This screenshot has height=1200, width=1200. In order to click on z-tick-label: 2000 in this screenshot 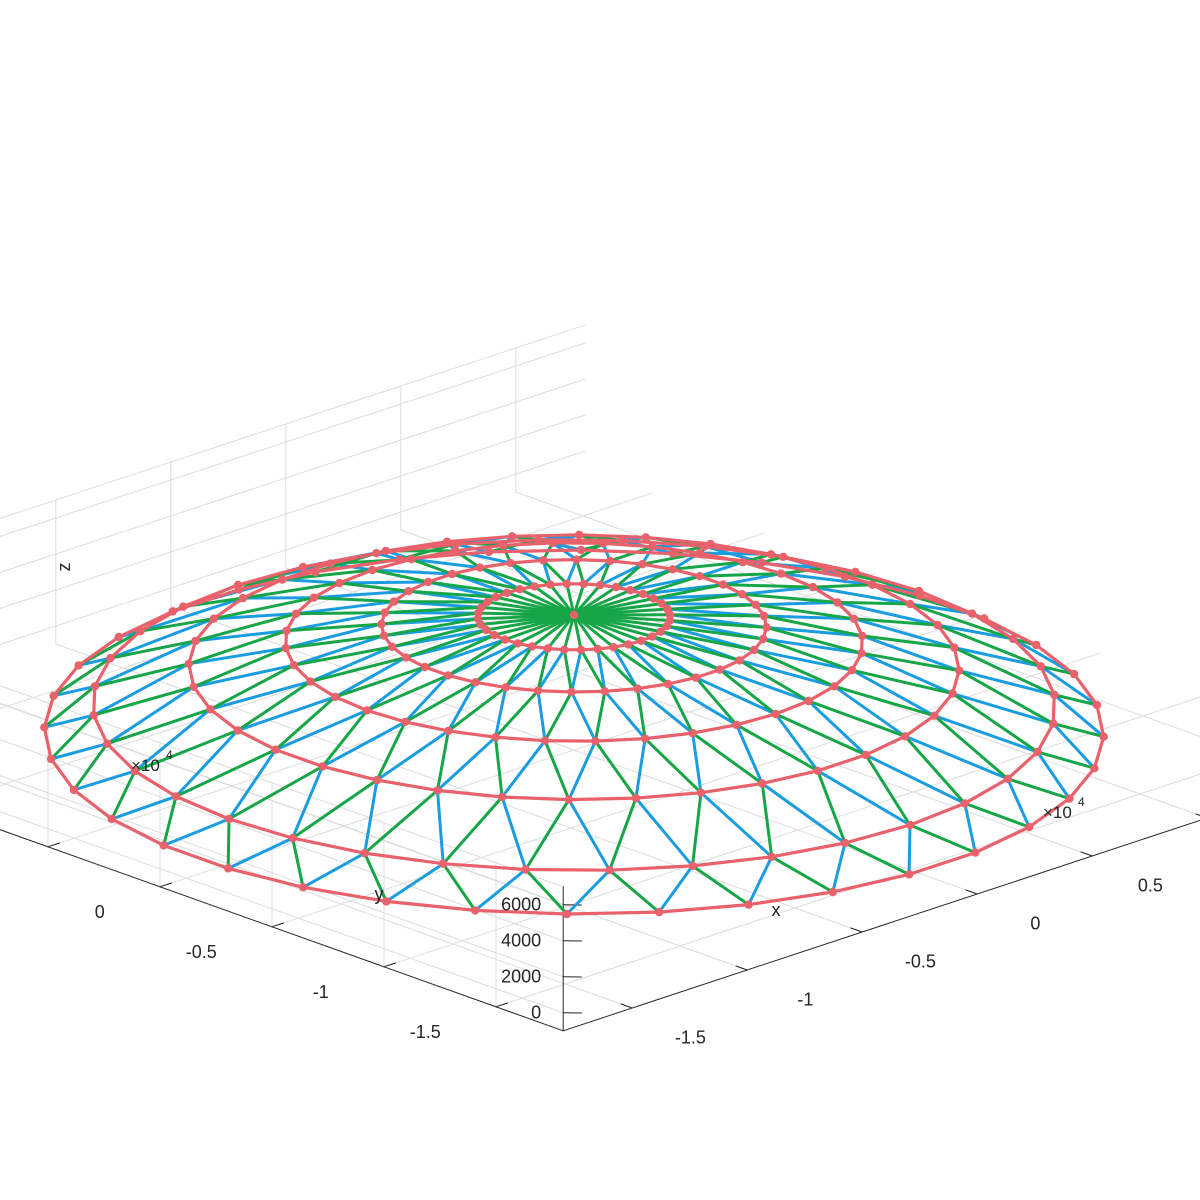, I will do `click(521, 977)`.